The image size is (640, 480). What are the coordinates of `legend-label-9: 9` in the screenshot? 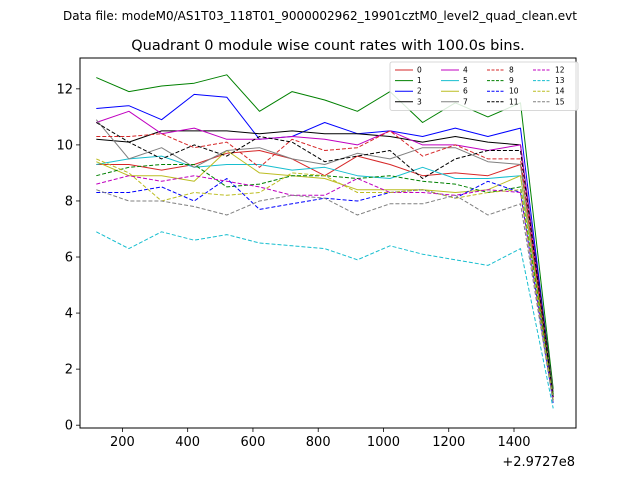 It's located at (511, 80).